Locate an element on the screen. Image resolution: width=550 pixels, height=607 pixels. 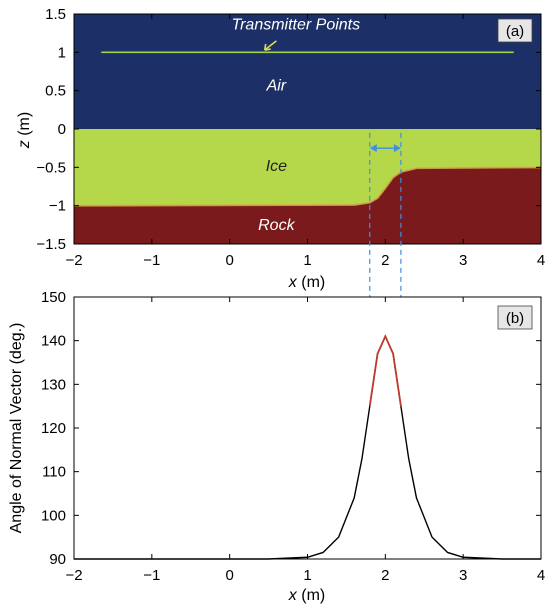
y-tick-label: 90 is located at coordinates (57, 559).